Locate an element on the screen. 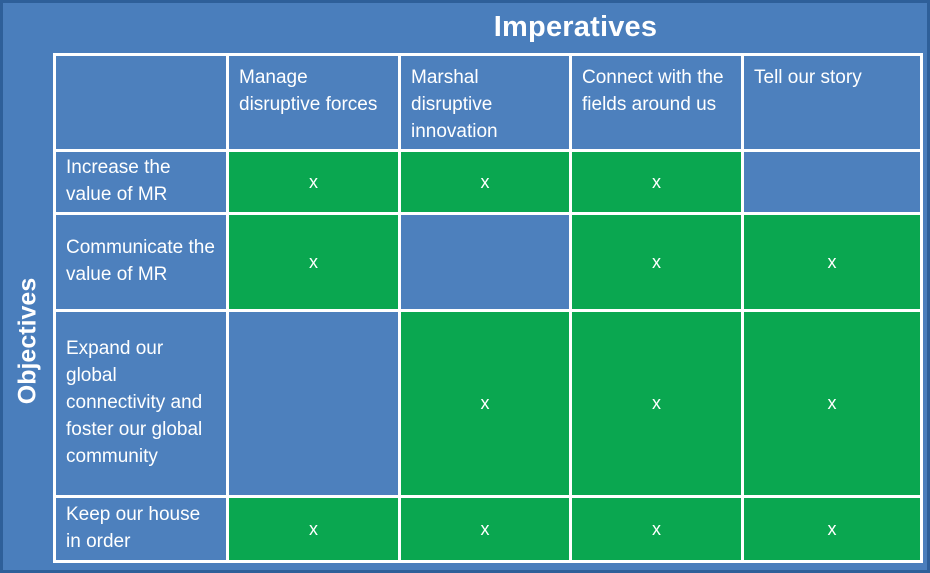 This screenshot has height=573, width=930. matrix-cell-r2-c2: x is located at coordinates (656, 403).